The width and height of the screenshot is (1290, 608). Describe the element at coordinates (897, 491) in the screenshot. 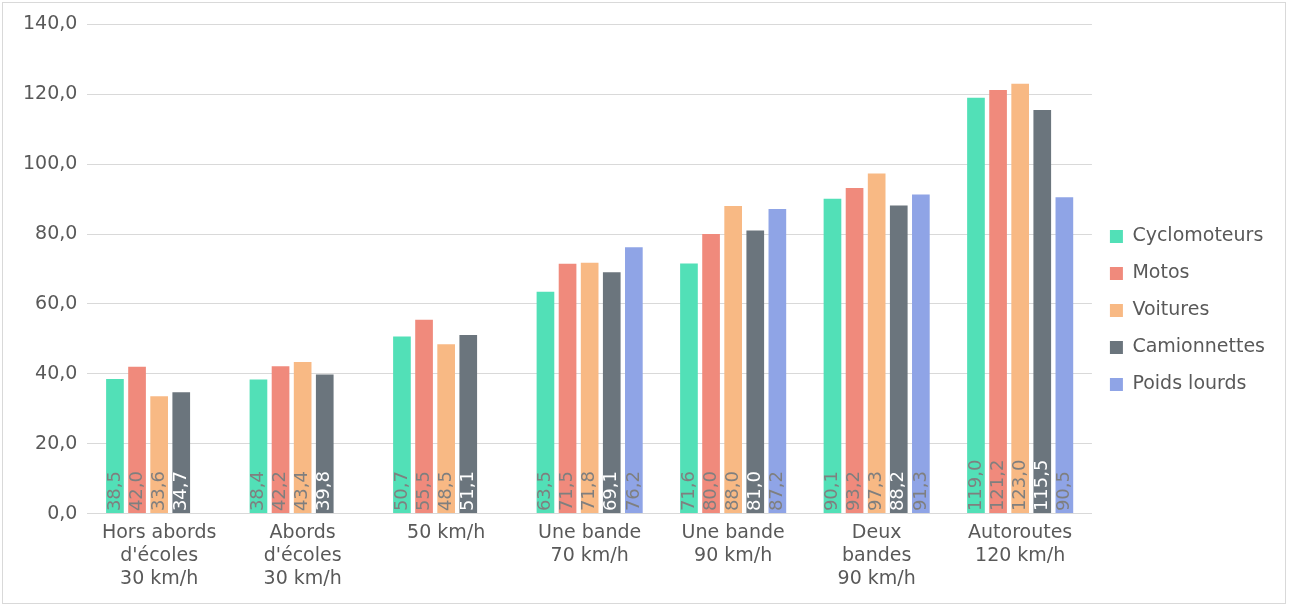

I see `data-label: 88,2` at that location.